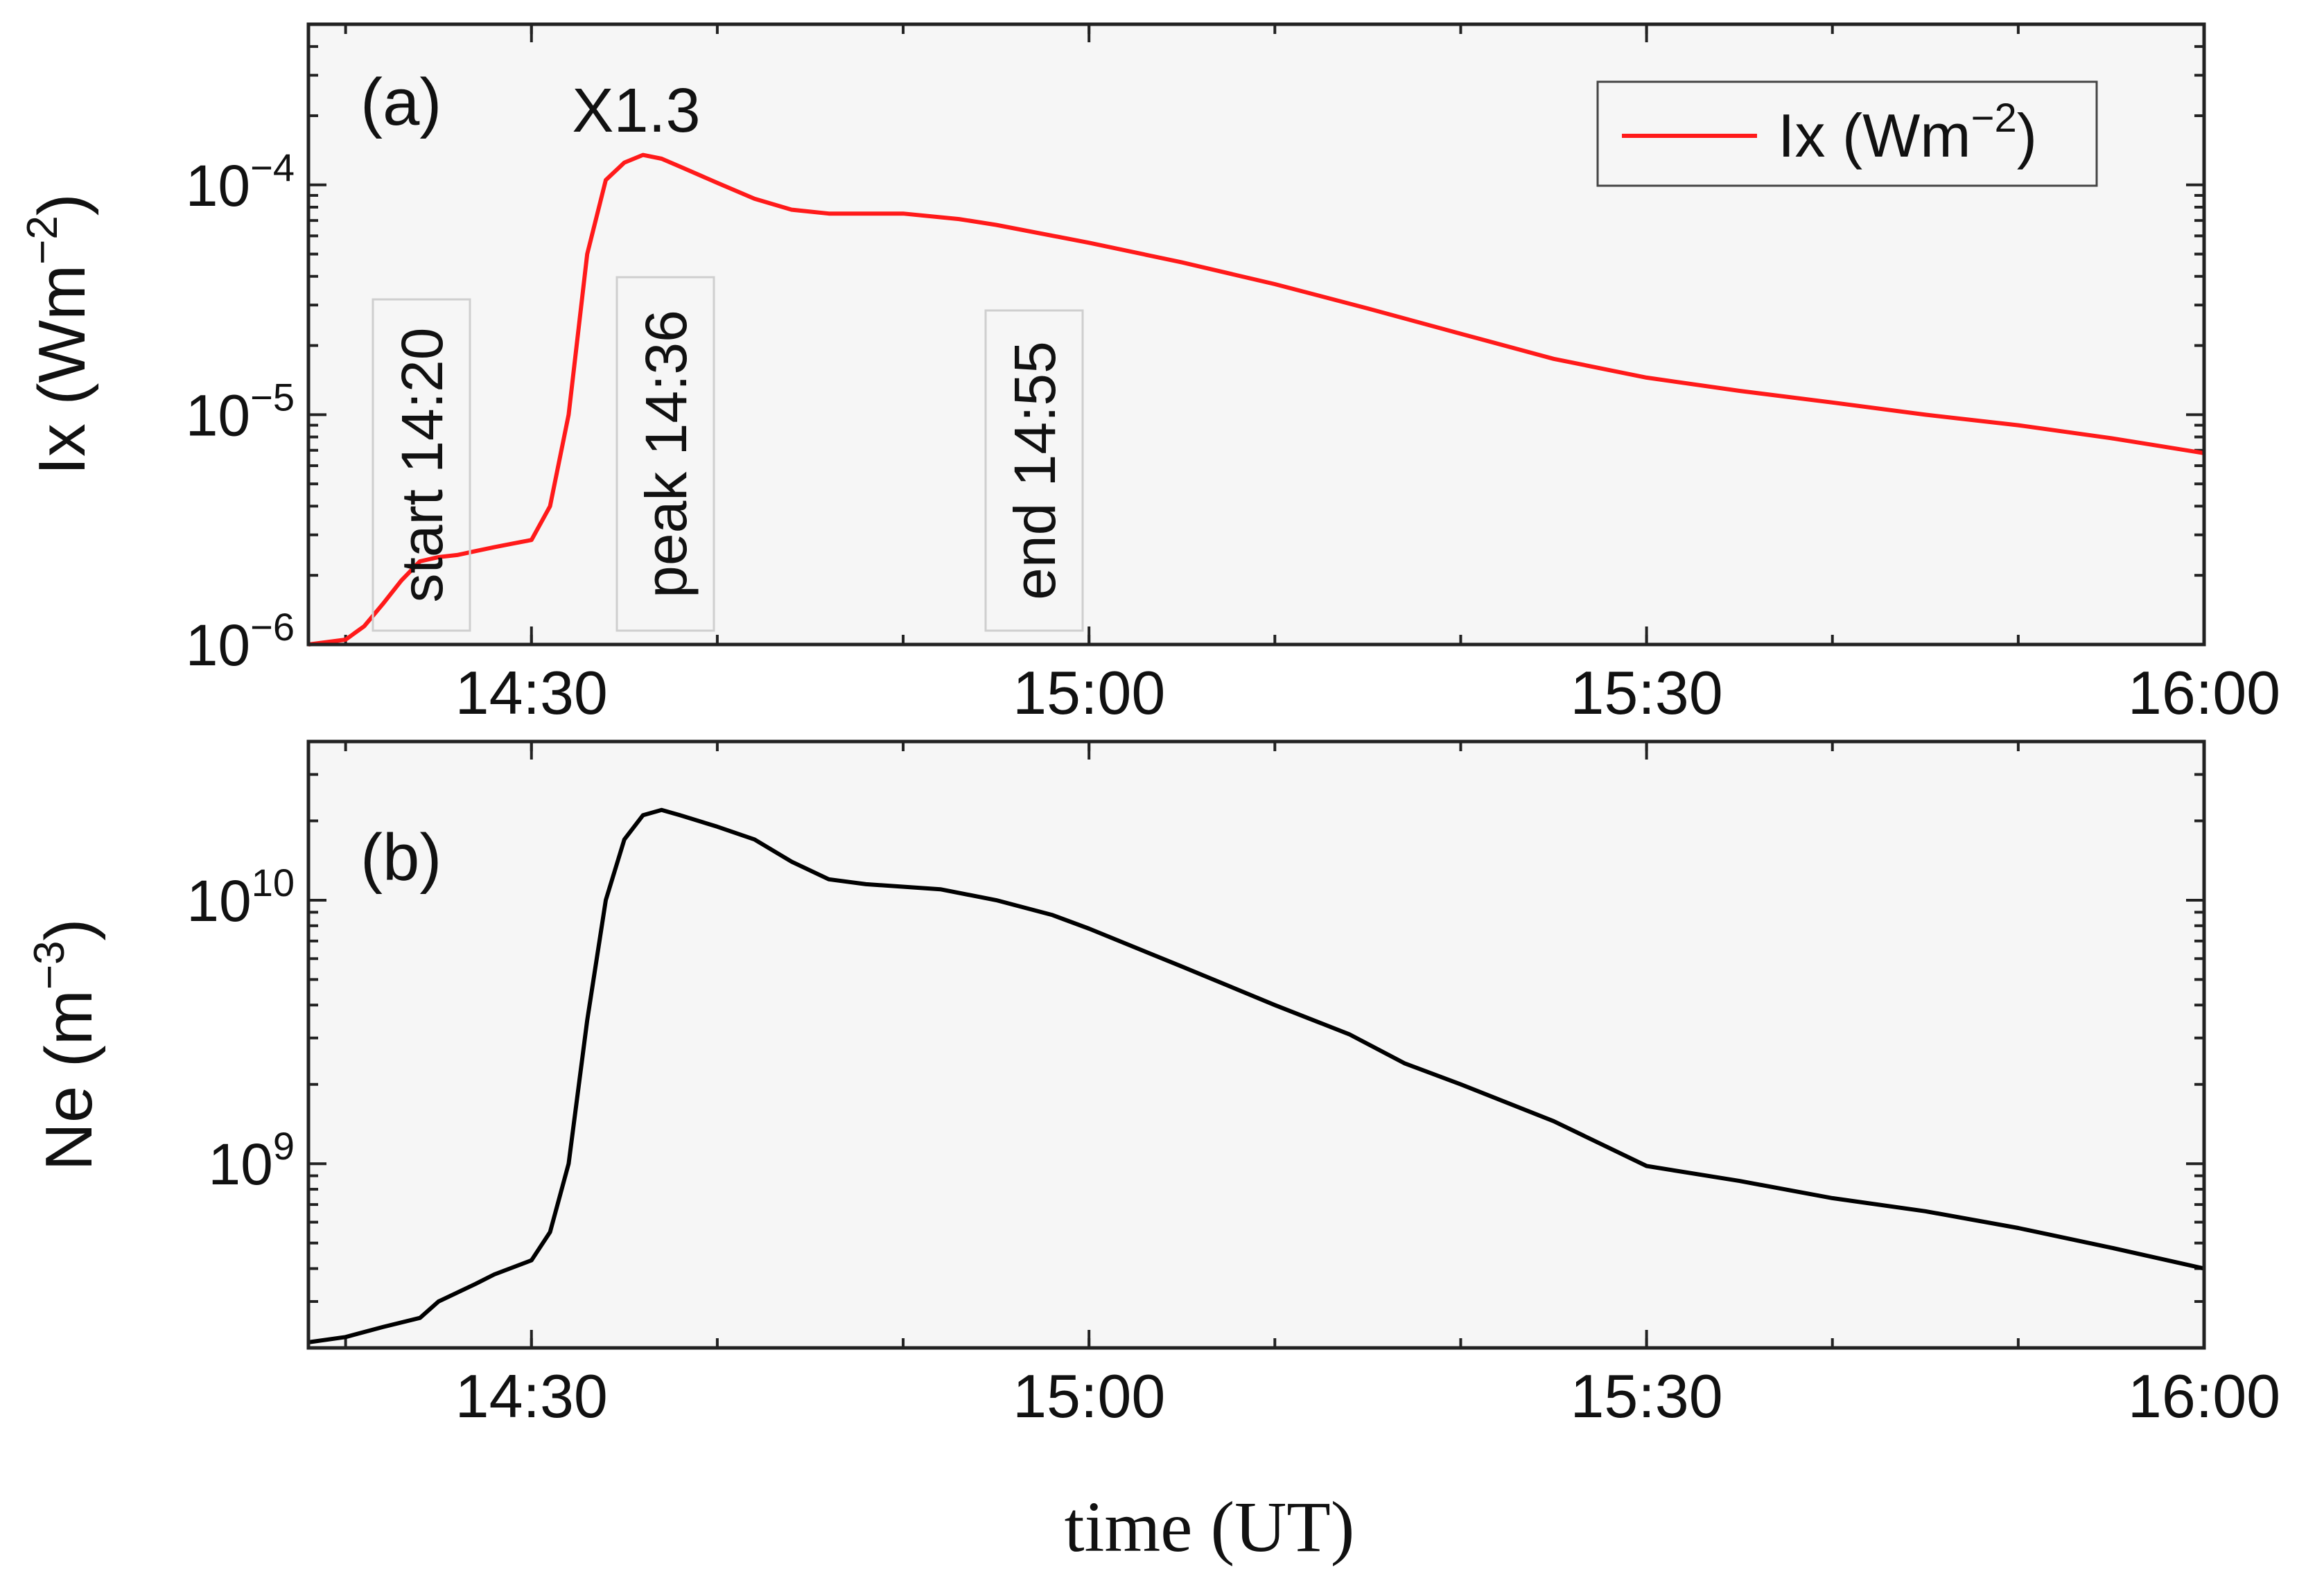  I want to click on x-axis-title: time (UT), so click(1210, 1527).